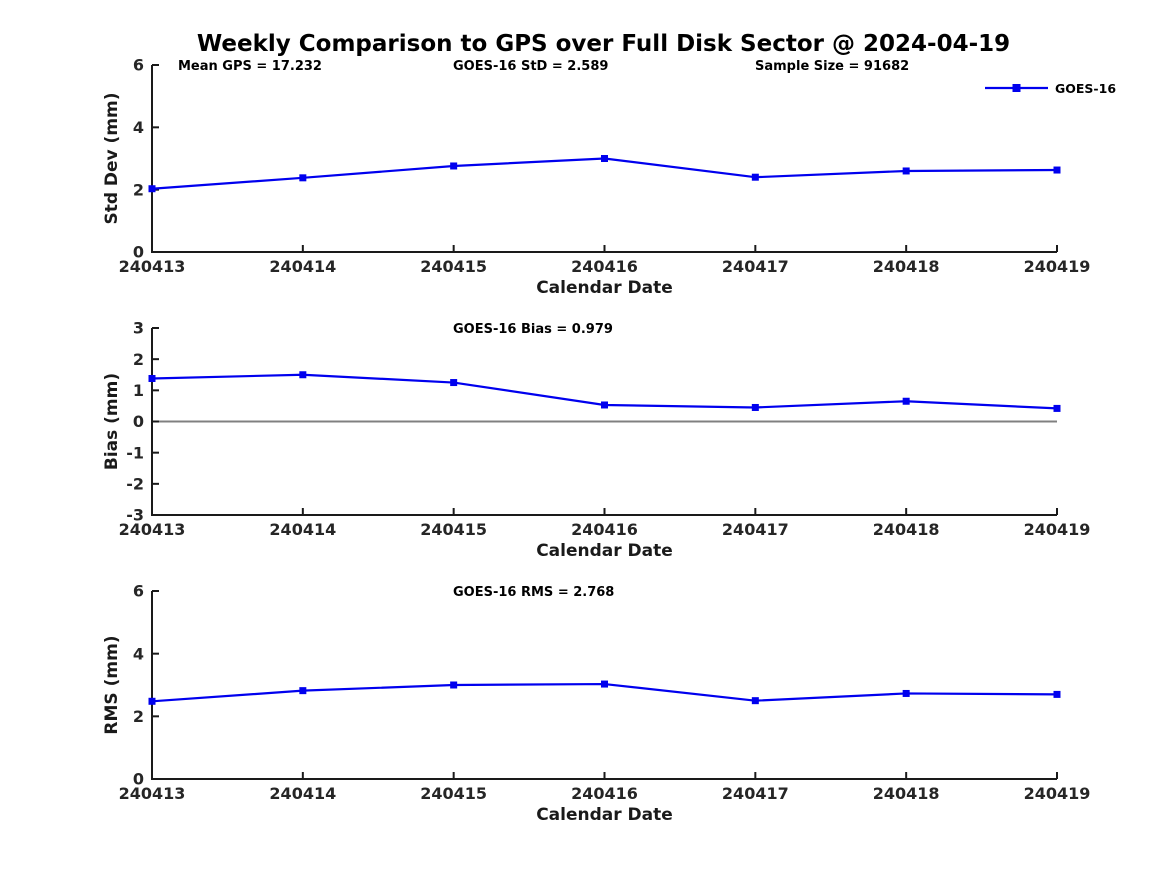  Describe the element at coordinates (1085, 88) in the screenshot. I see `legend-label: GOES-16` at that location.